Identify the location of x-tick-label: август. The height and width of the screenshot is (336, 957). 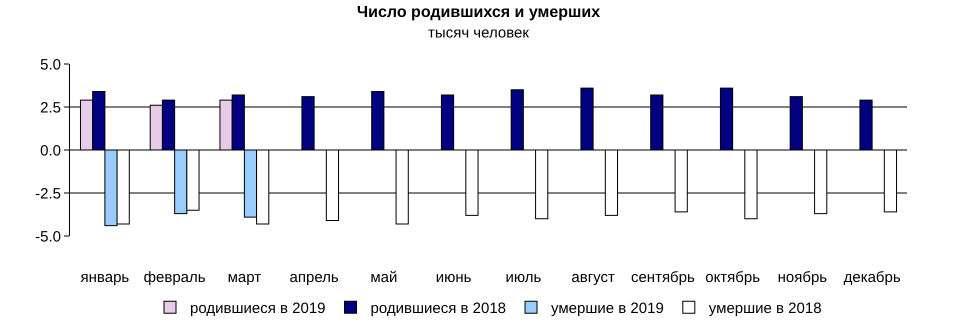
(593, 277).